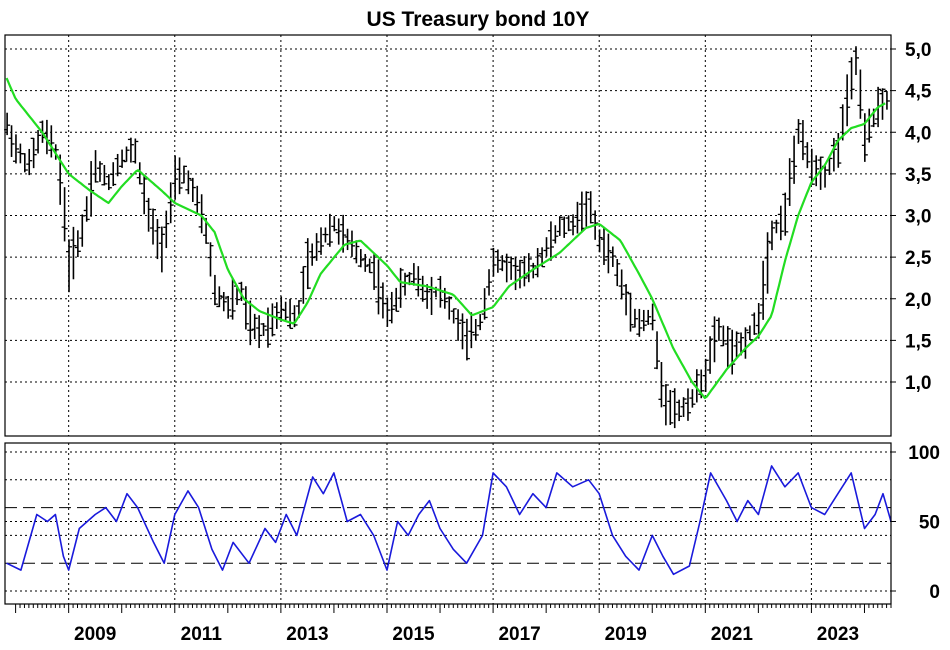 Image resolution: width=950 pixels, height=650 pixels. I want to click on osc-y-tick-label: 0, so click(934, 592).